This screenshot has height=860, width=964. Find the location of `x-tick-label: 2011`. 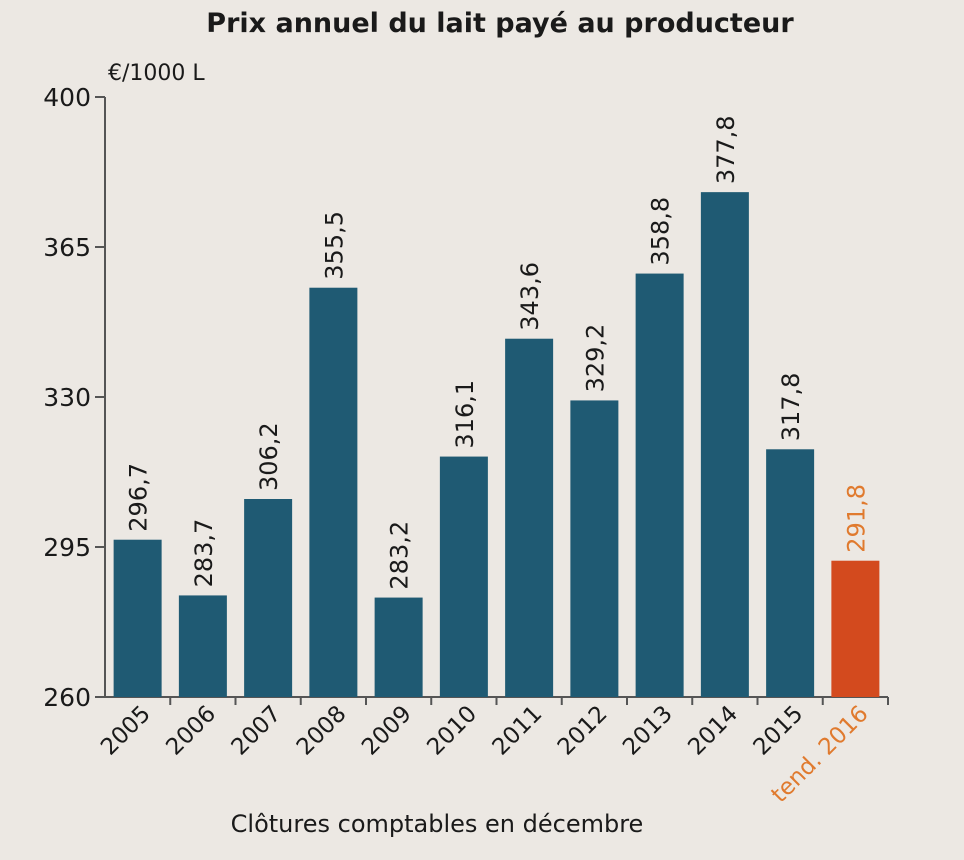

x-tick-label: 2011 is located at coordinates (518, 731).